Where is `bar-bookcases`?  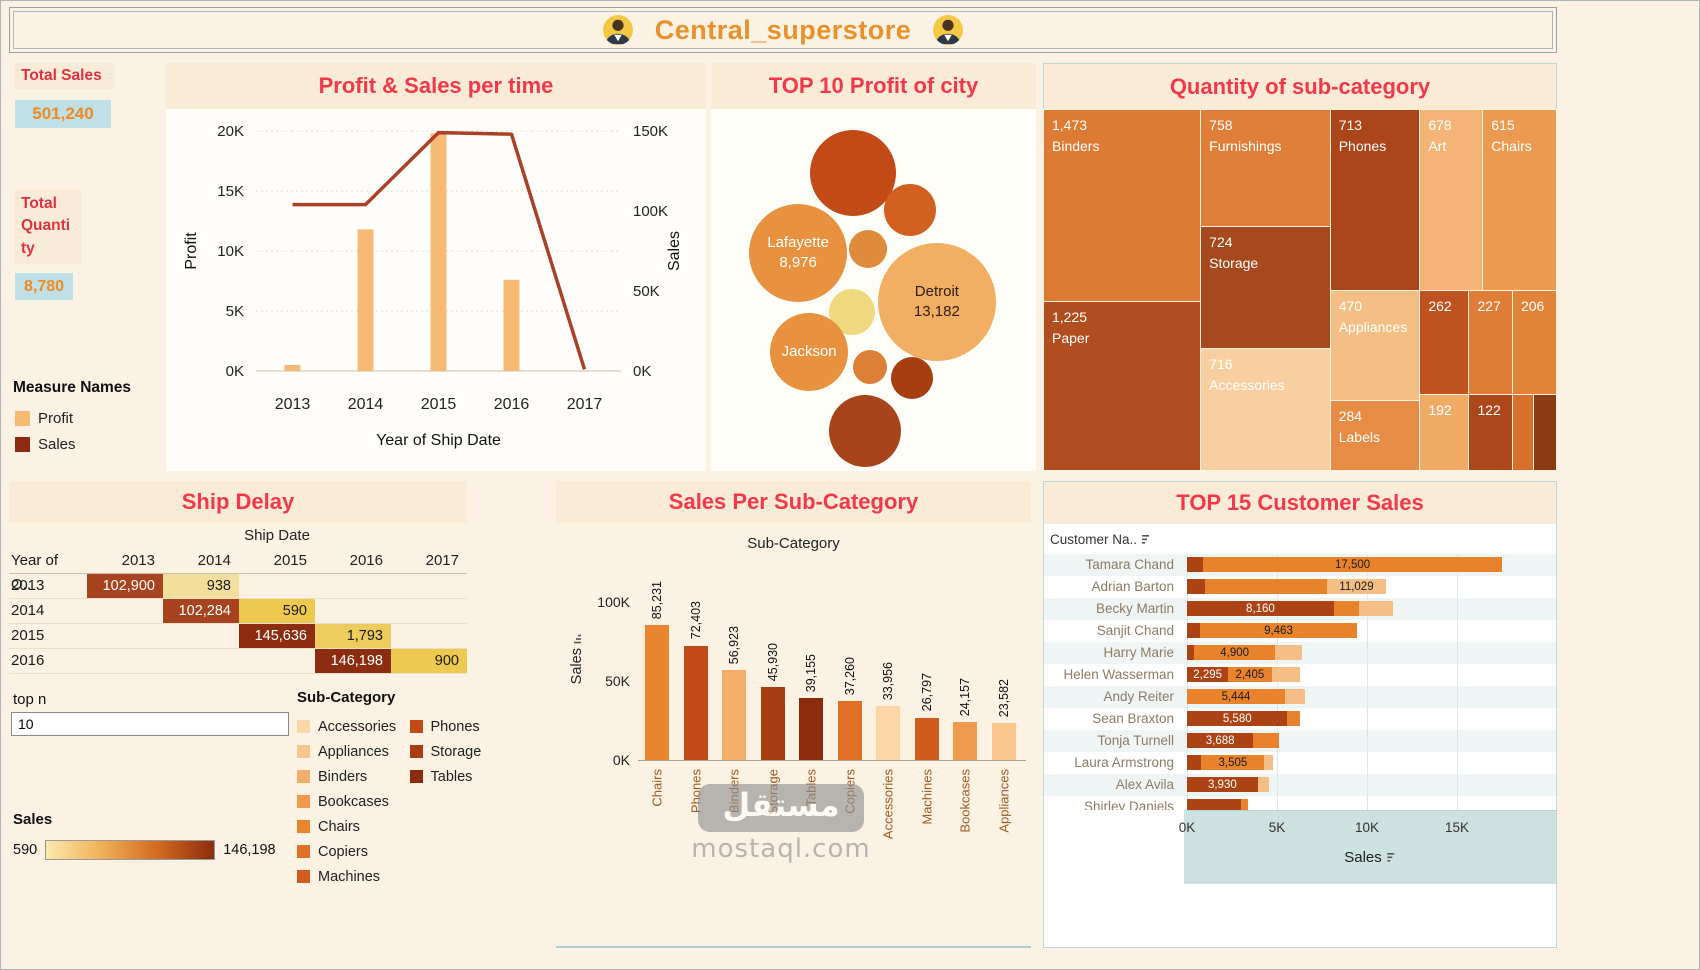 bar-bookcases is located at coordinates (965, 740).